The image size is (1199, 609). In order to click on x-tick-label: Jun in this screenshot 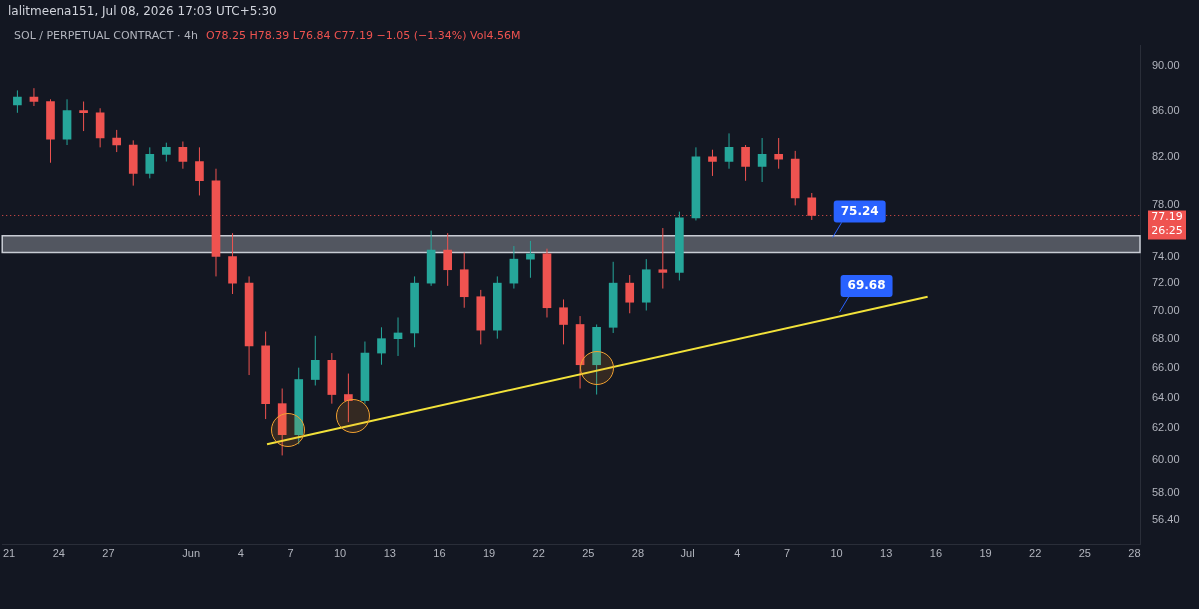, I will do `click(191, 553)`.